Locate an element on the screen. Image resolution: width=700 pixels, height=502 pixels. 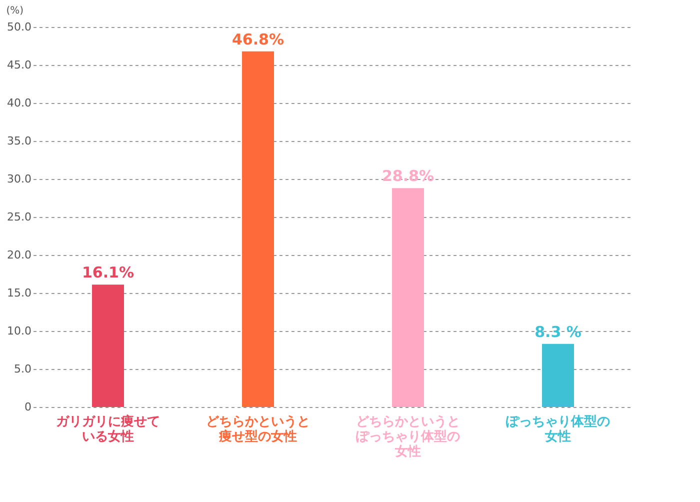
y-tick-label: 50.0 is located at coordinates (19, 27).